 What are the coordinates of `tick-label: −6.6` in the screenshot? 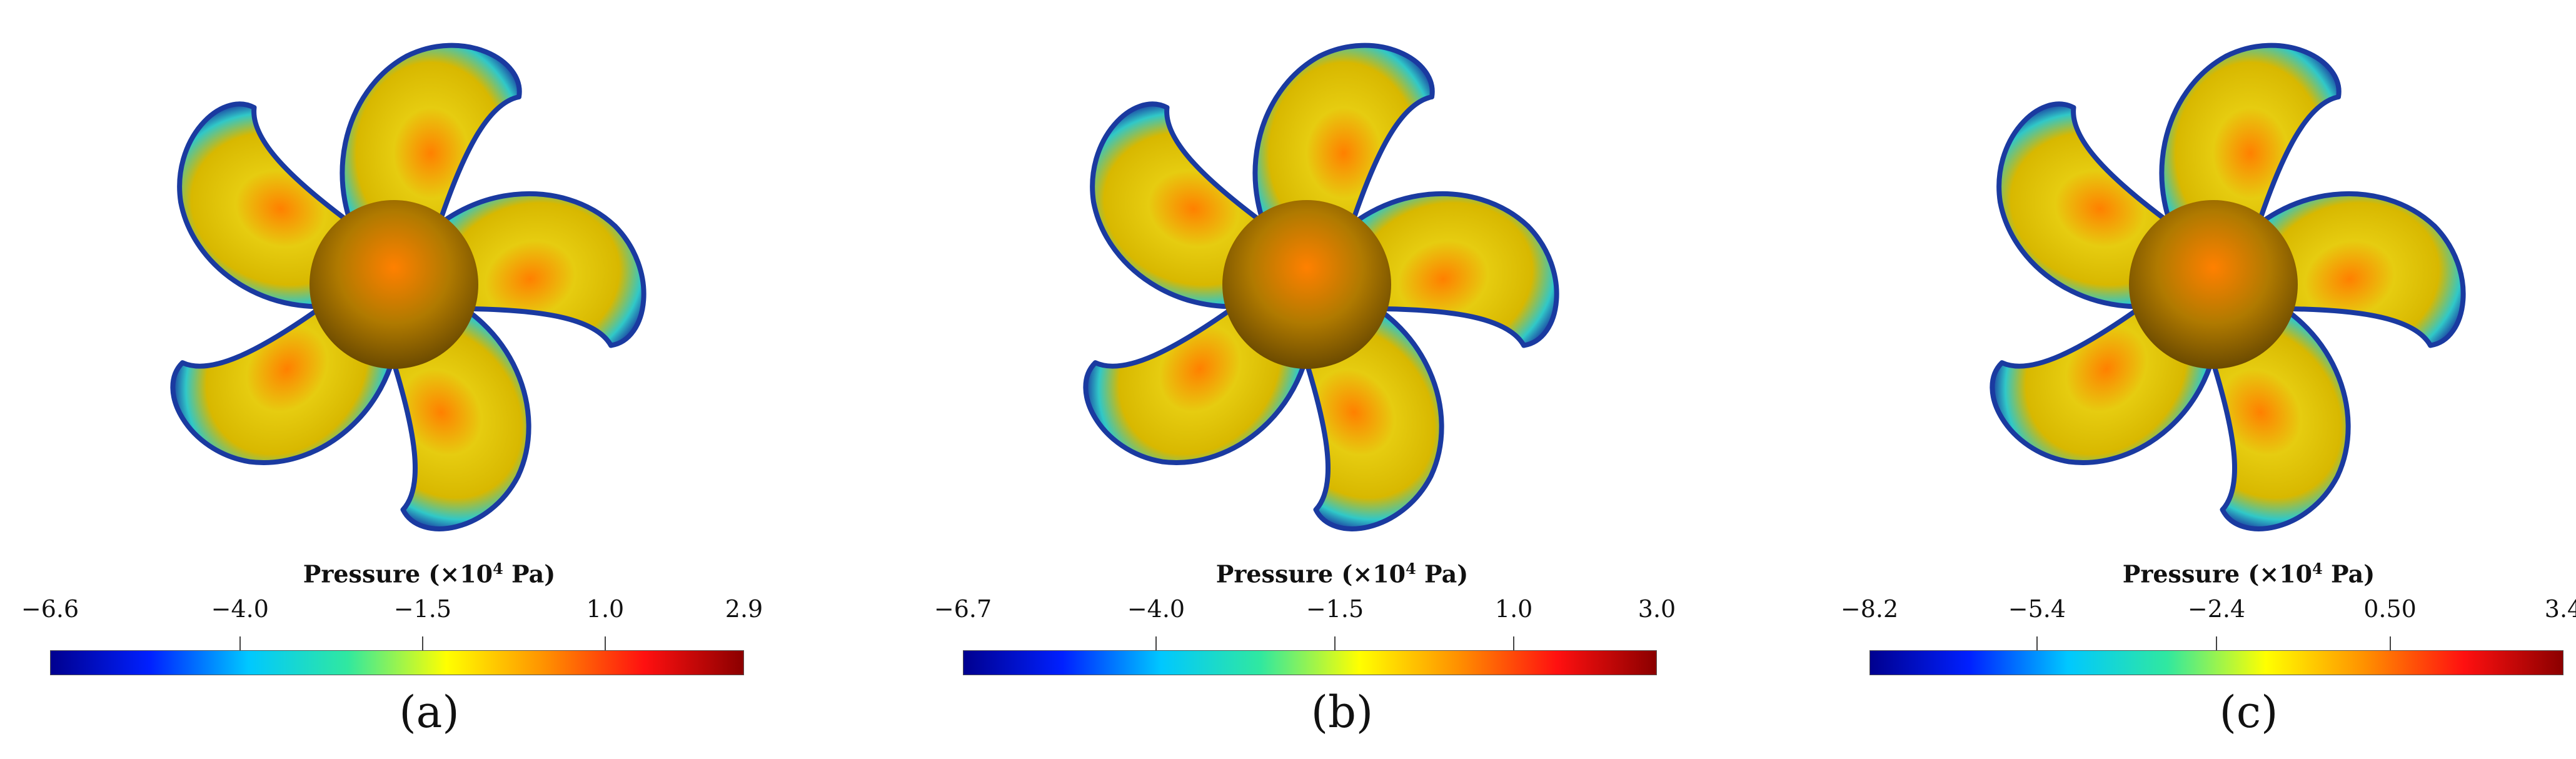 It's located at (50, 609).